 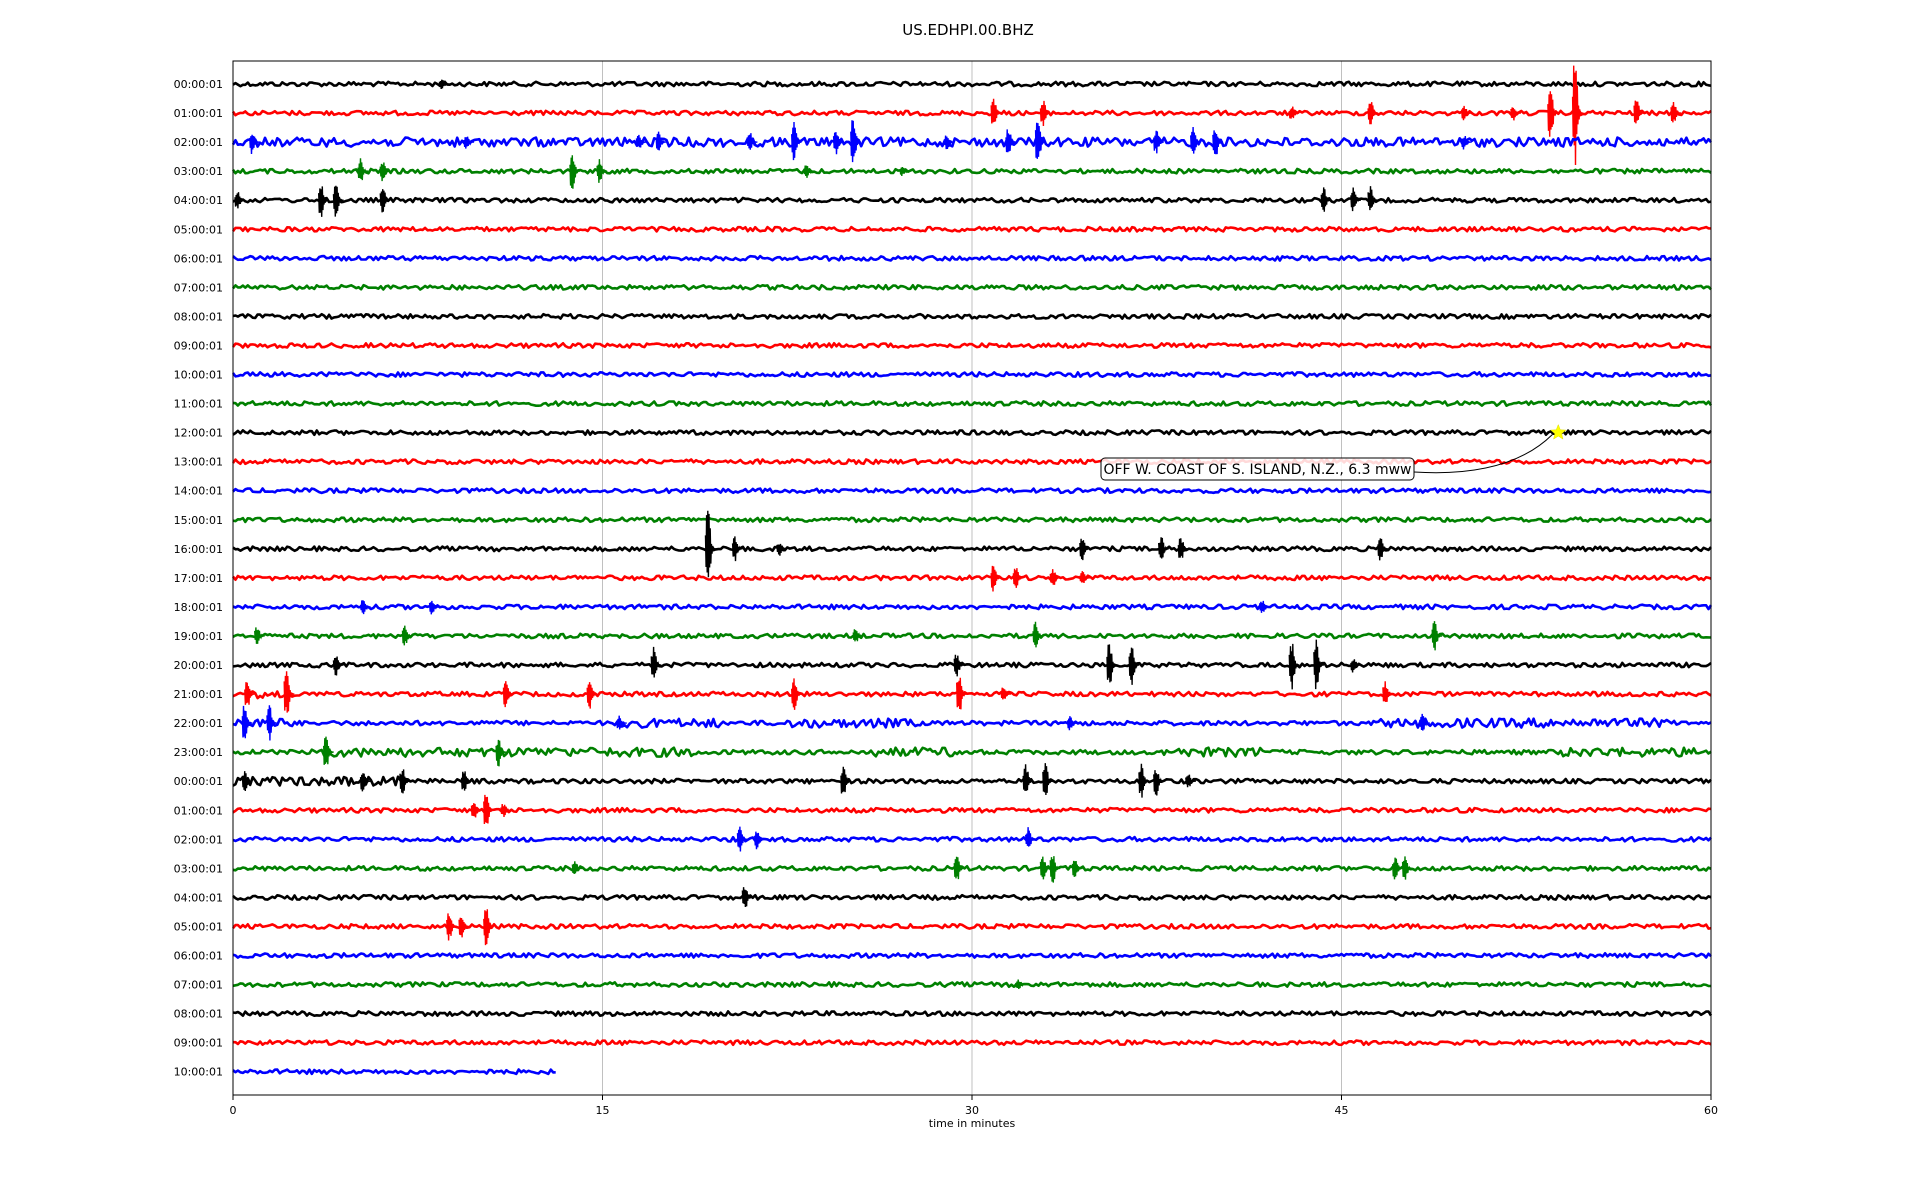 I want to click on row-label: 20:00:01, so click(x=198, y=665).